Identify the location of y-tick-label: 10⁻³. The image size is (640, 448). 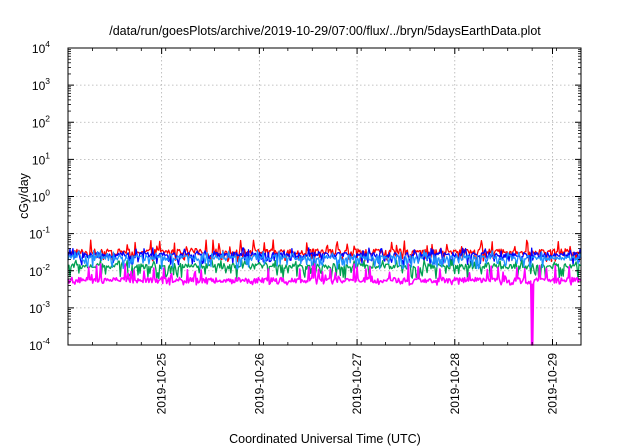
(39, 307).